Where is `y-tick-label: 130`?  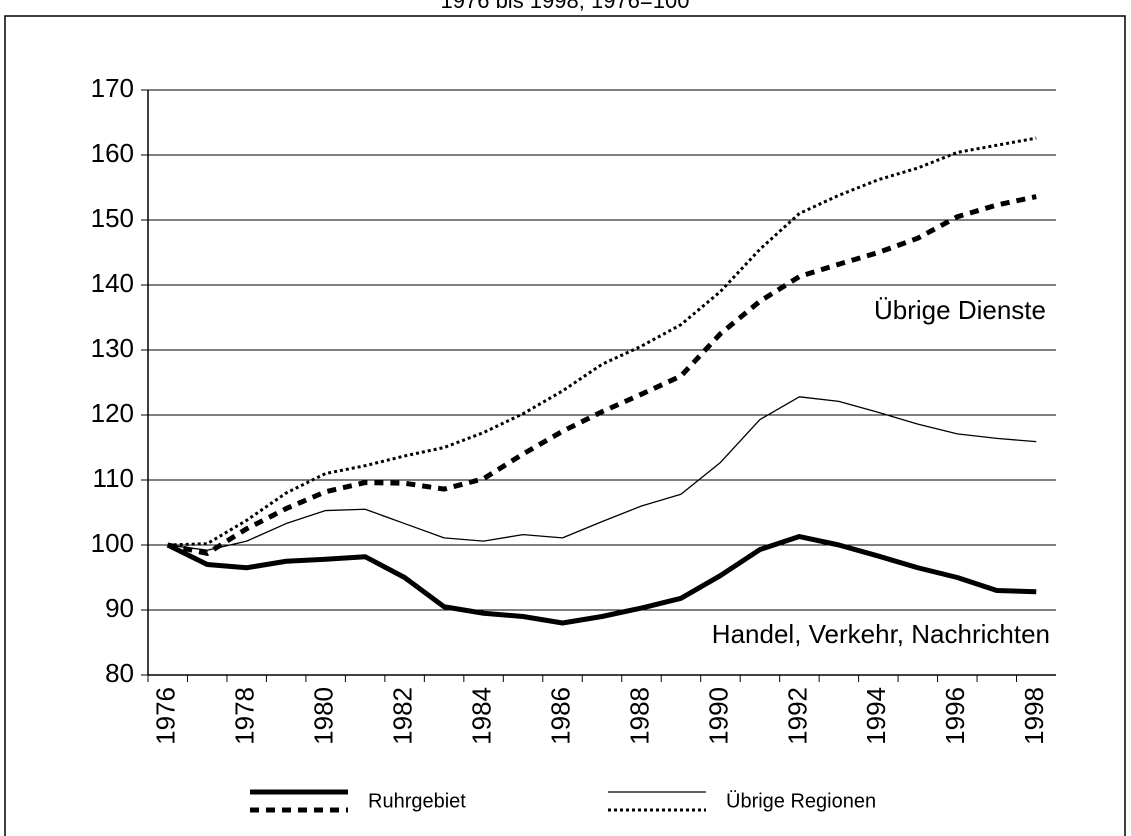 y-tick-label: 130 is located at coordinates (112, 348).